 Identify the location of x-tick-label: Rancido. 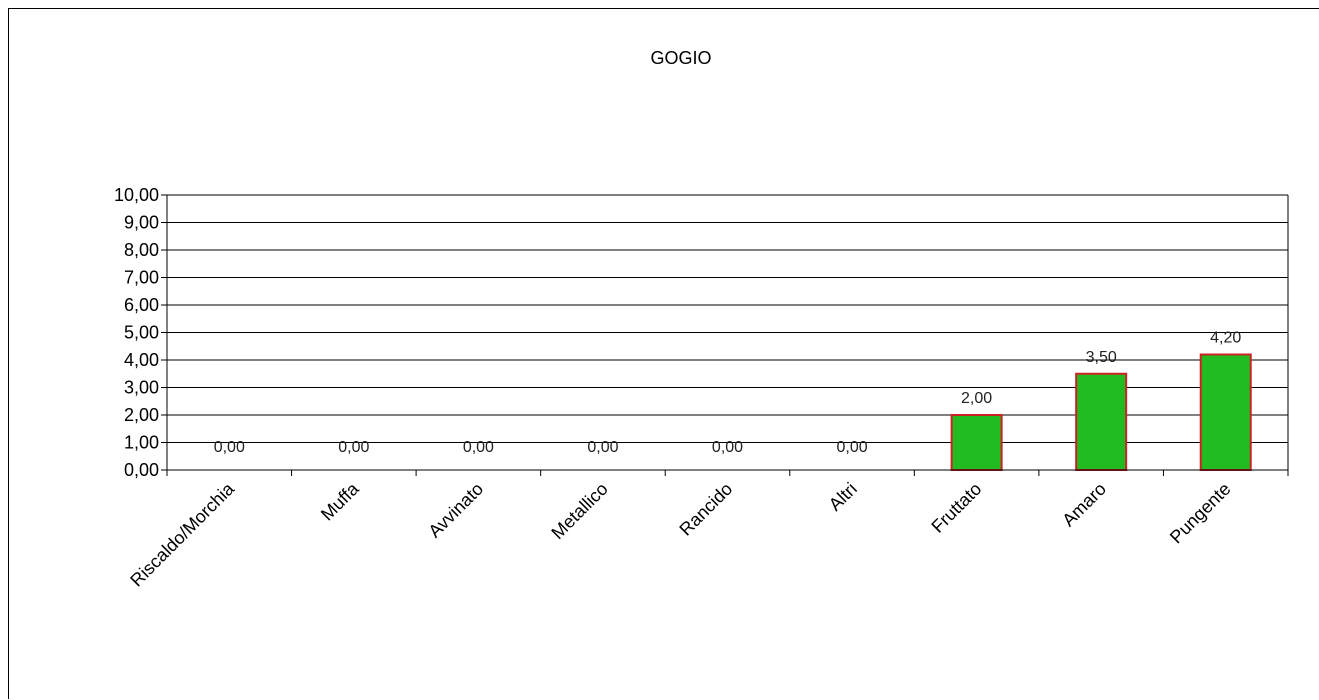
(705, 509).